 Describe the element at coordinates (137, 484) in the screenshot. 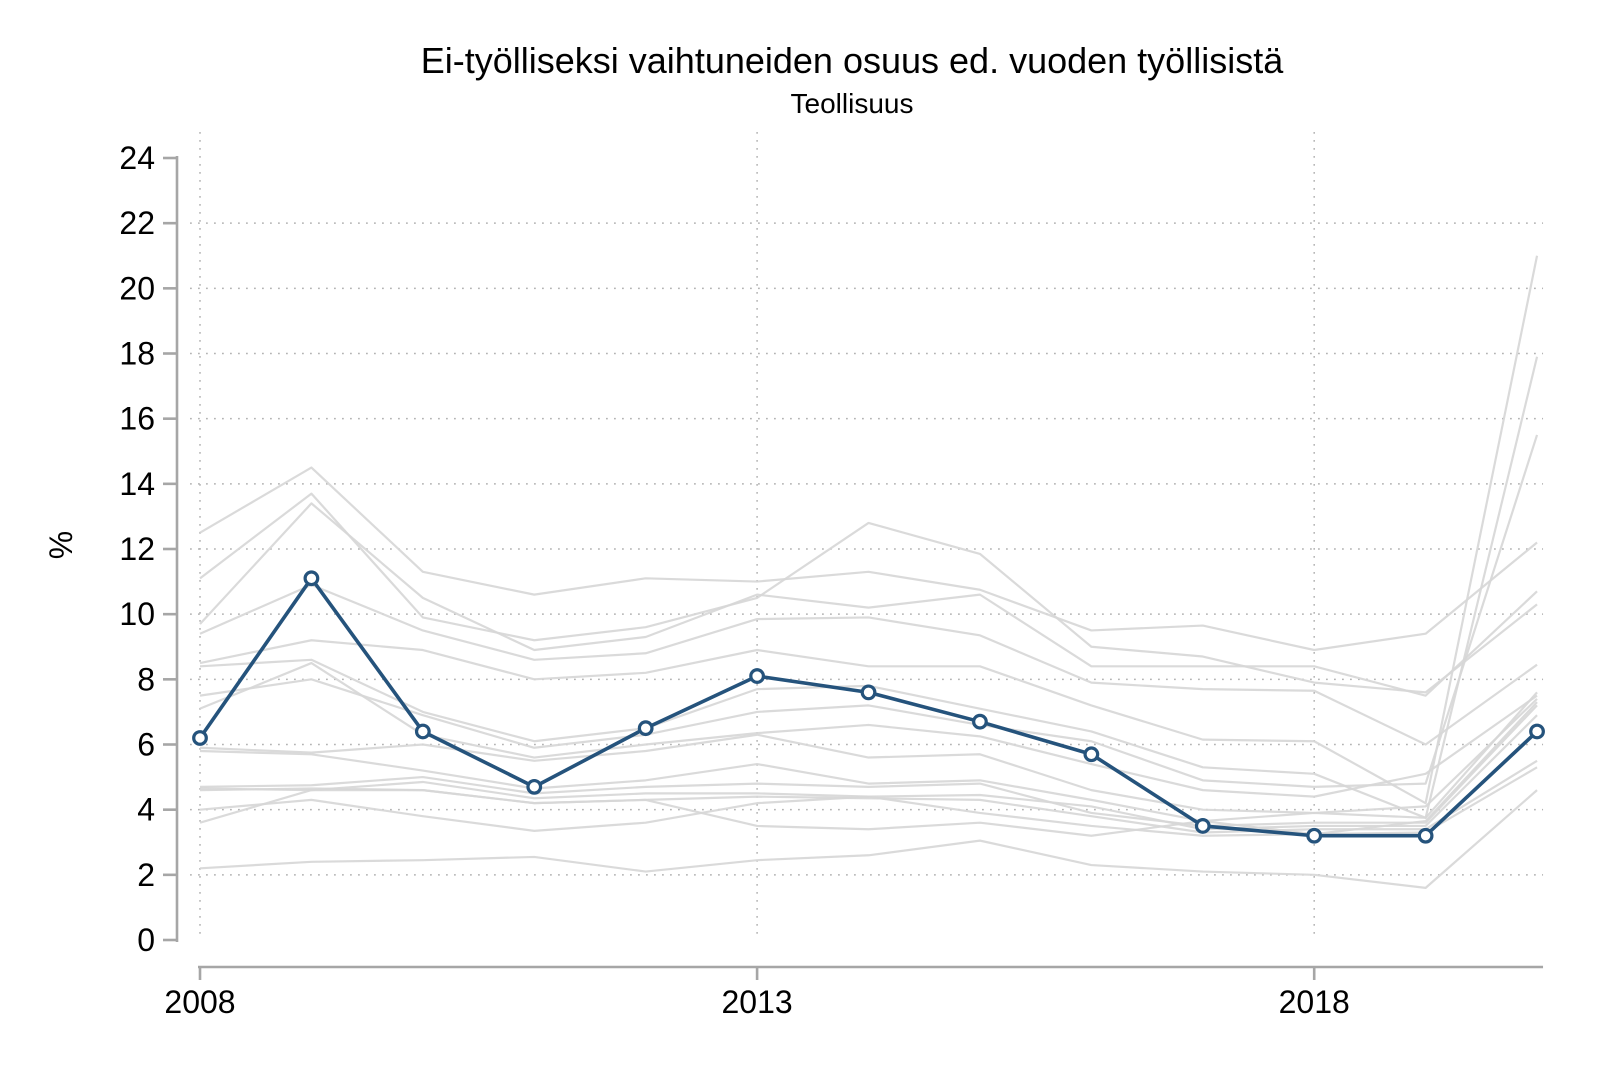

I see `y-tick-label: 14` at that location.